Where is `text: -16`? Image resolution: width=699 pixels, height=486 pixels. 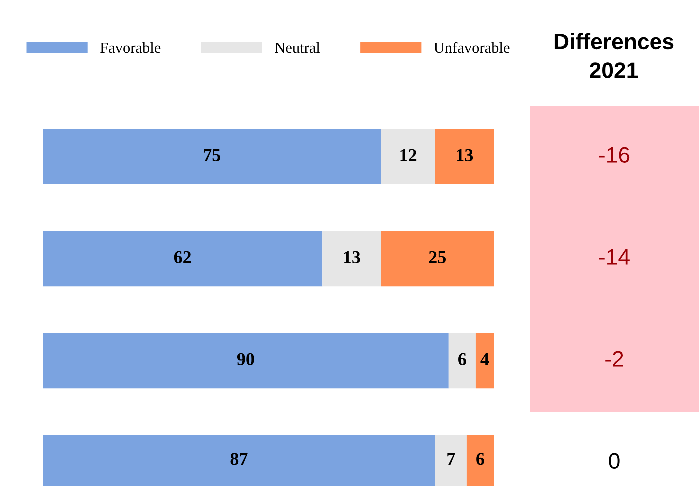 text: -16 is located at coordinates (614, 155).